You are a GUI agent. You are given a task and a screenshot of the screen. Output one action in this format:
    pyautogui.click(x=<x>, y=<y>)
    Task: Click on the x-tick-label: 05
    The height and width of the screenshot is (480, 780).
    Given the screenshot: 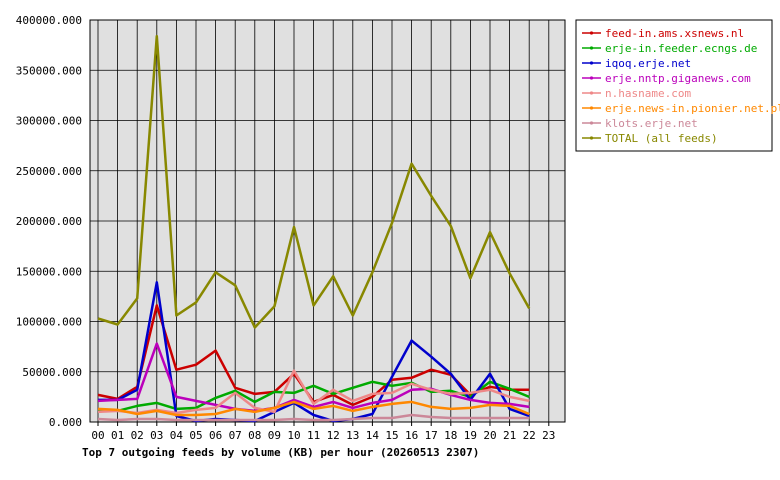 What is the action you would take?
    pyautogui.click(x=195, y=435)
    